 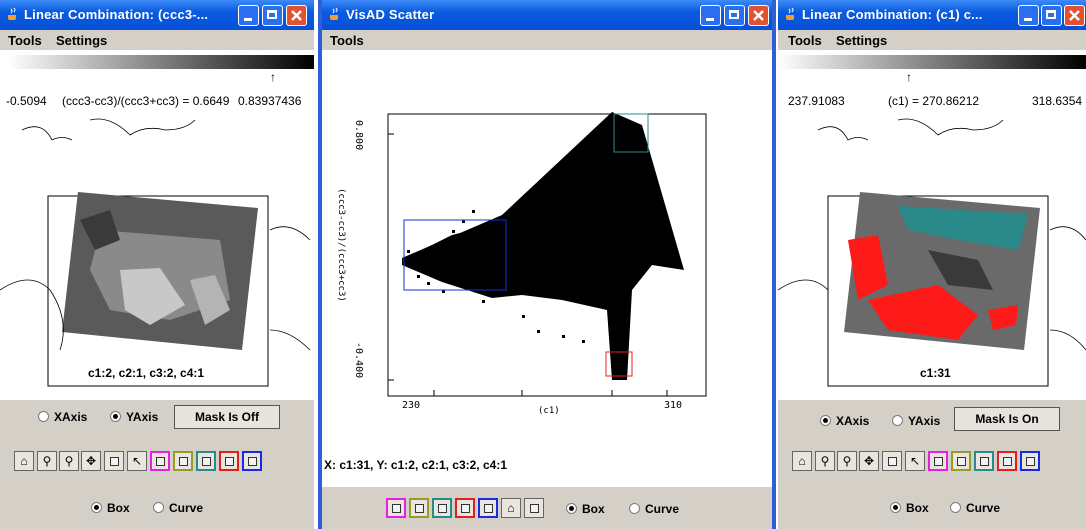 I want to click on y-tick-top: 0.800, so click(x=358, y=135).